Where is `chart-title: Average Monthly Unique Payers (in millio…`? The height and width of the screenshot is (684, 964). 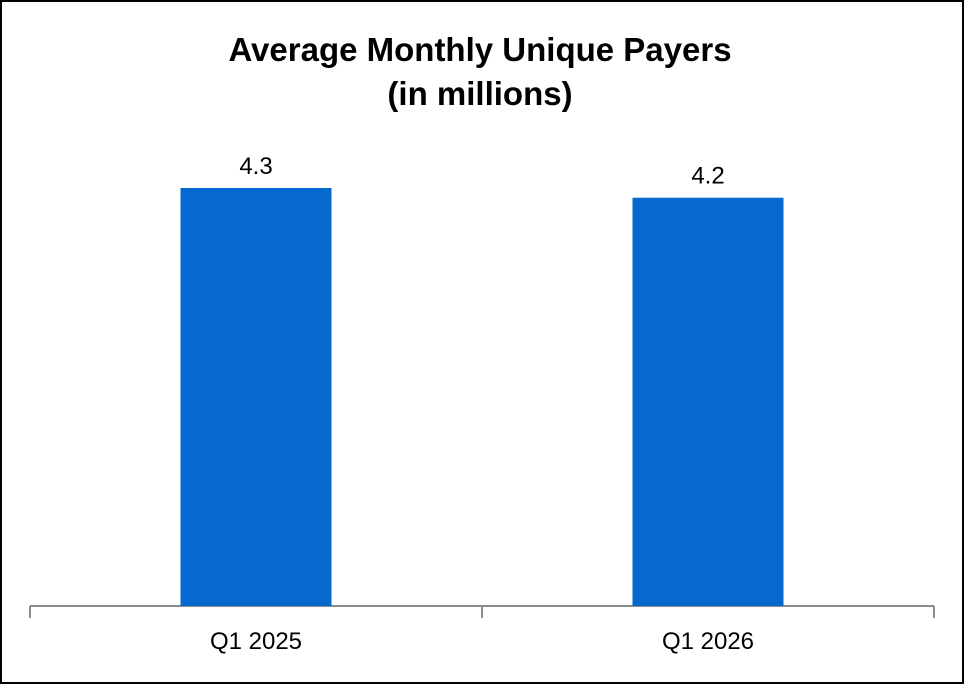
chart-title: Average Monthly Unique Payers (in millio… is located at coordinates (480, 72).